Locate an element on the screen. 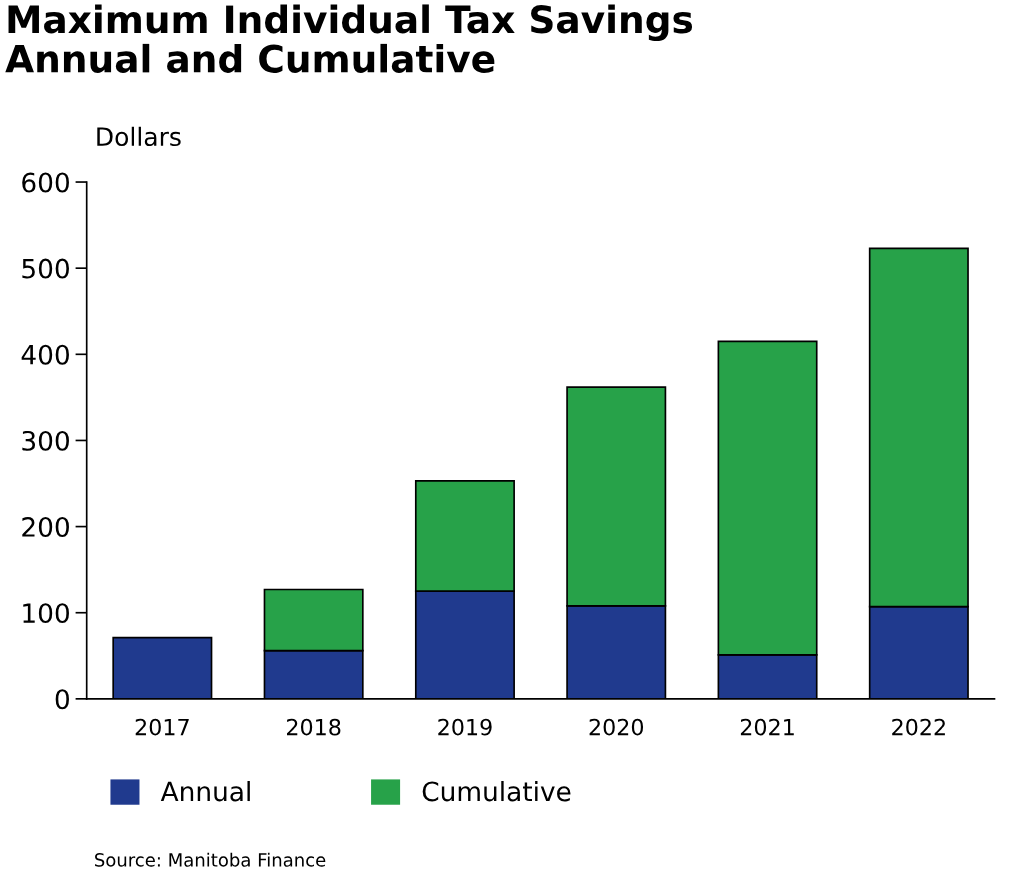 The height and width of the screenshot is (888, 1020). x-tick-label: 2019 is located at coordinates (465, 727).